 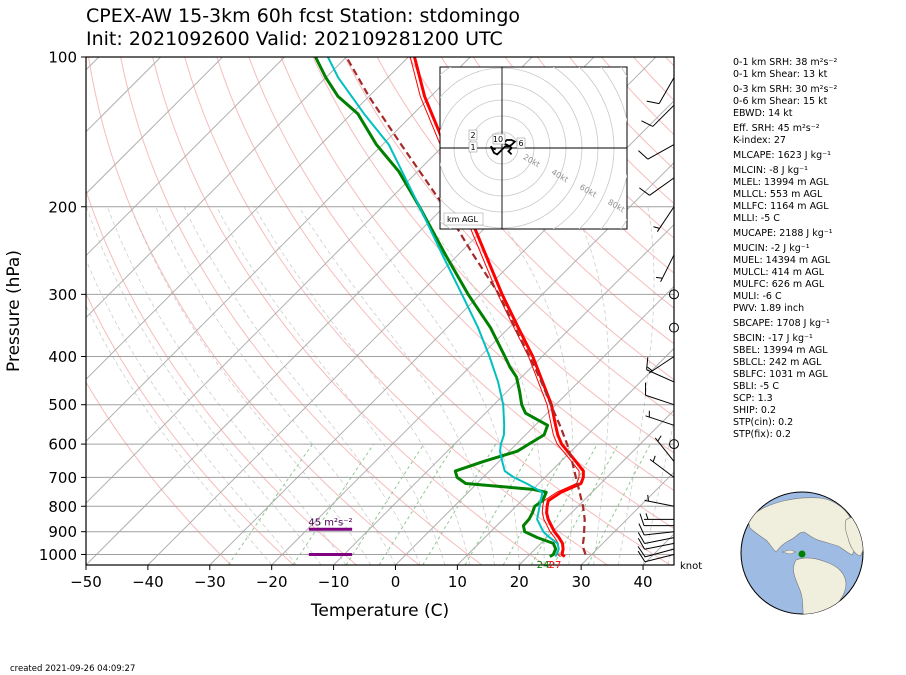 I want to click on x-axis-label: Temperature (C), so click(x=379, y=611).